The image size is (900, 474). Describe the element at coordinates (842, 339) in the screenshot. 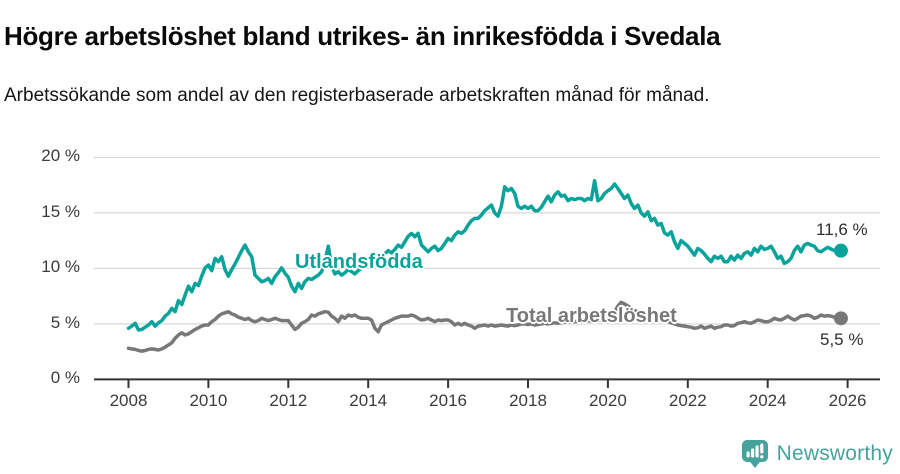

I see `end-value-total-arbetsloshet: 5,5 %` at that location.